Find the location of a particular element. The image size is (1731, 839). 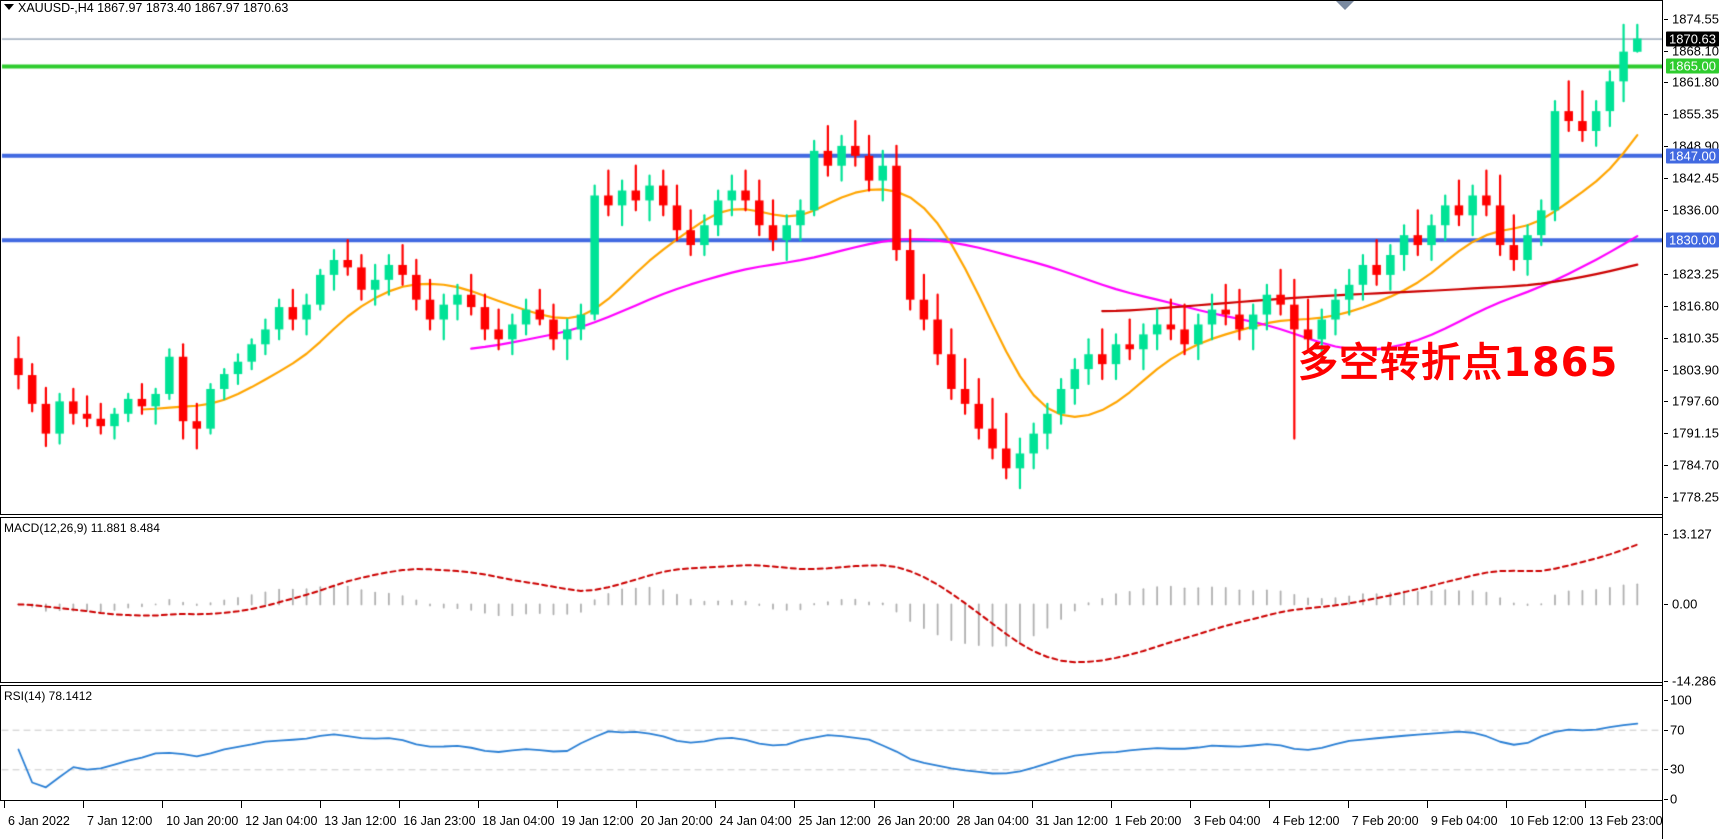

green-level-badge: 1865.00 is located at coordinates (1692, 66).